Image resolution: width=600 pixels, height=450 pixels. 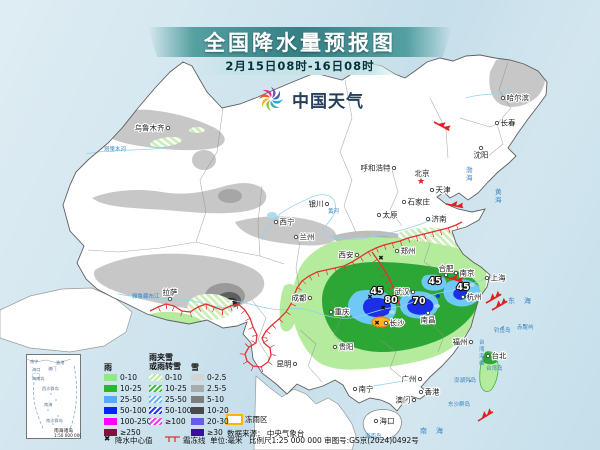 I want to click on city-label: 广州, so click(x=409, y=379).